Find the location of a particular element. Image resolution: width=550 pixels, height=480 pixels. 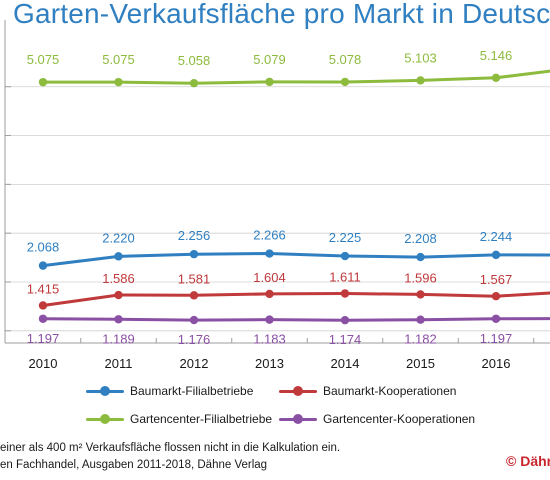

series-line-baumarkt-filialbetriebe is located at coordinates (296, 260).